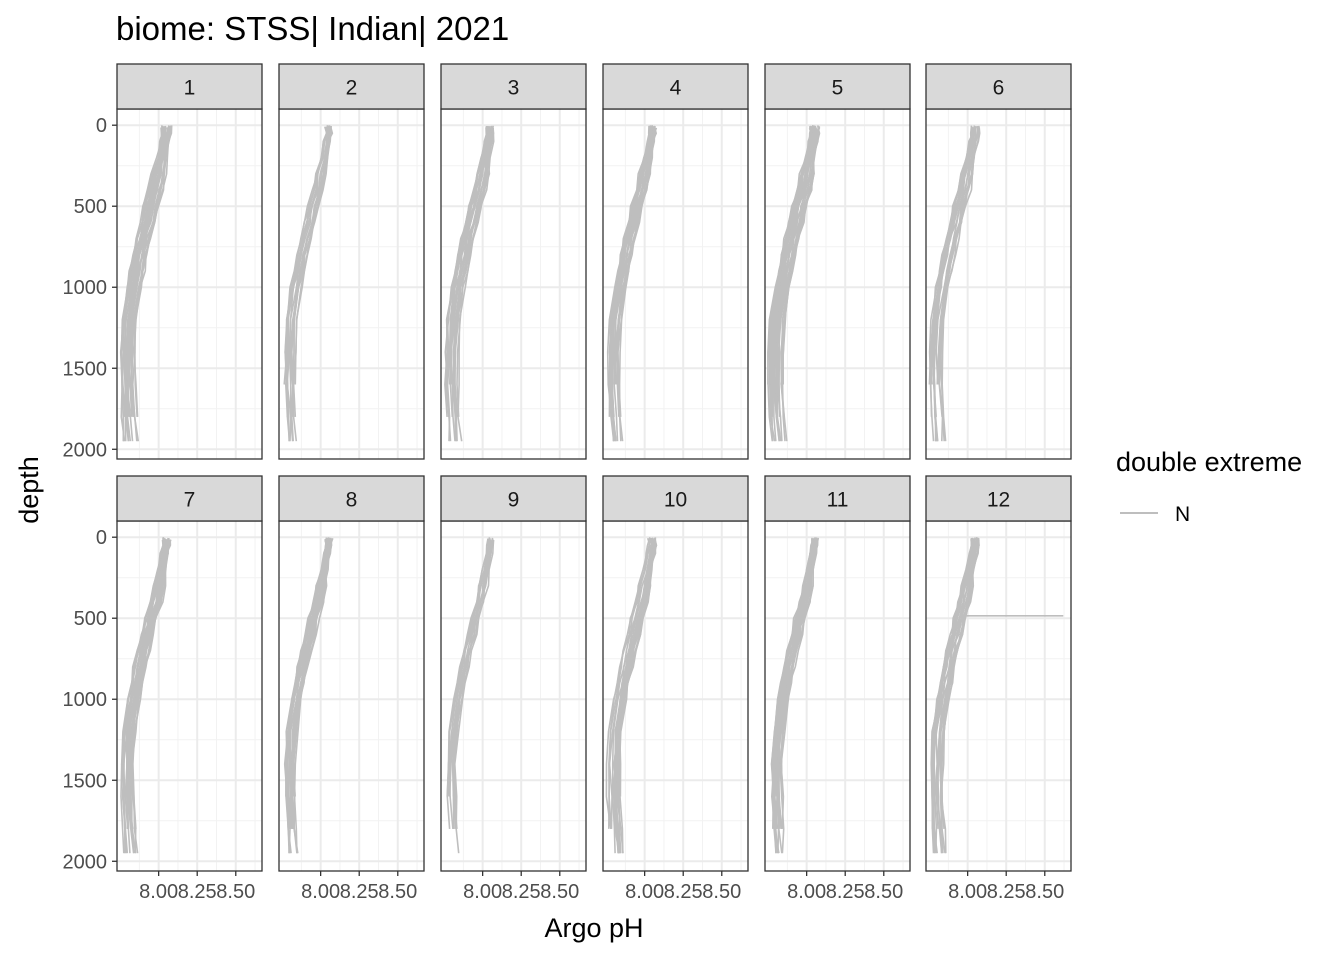 The image size is (1344, 960). I want to click on facet-panel-1: 1, so click(189, 261).